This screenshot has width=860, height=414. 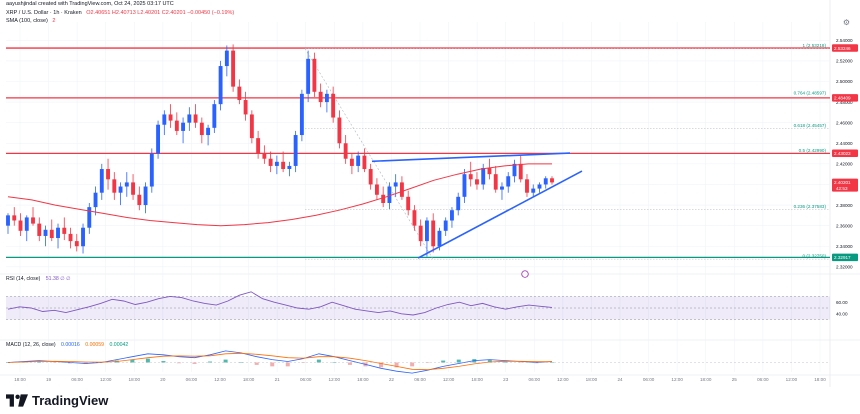 What do you see at coordinates (810, 206) in the screenshot?
I see `fib-level-label: 0.236 (2.37583)` at bounding box center [810, 206].